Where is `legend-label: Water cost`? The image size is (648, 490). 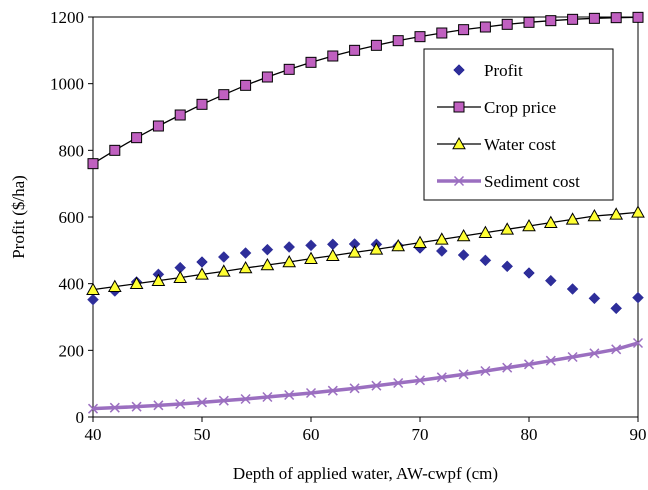
legend-label: Water cost is located at coordinates (520, 144).